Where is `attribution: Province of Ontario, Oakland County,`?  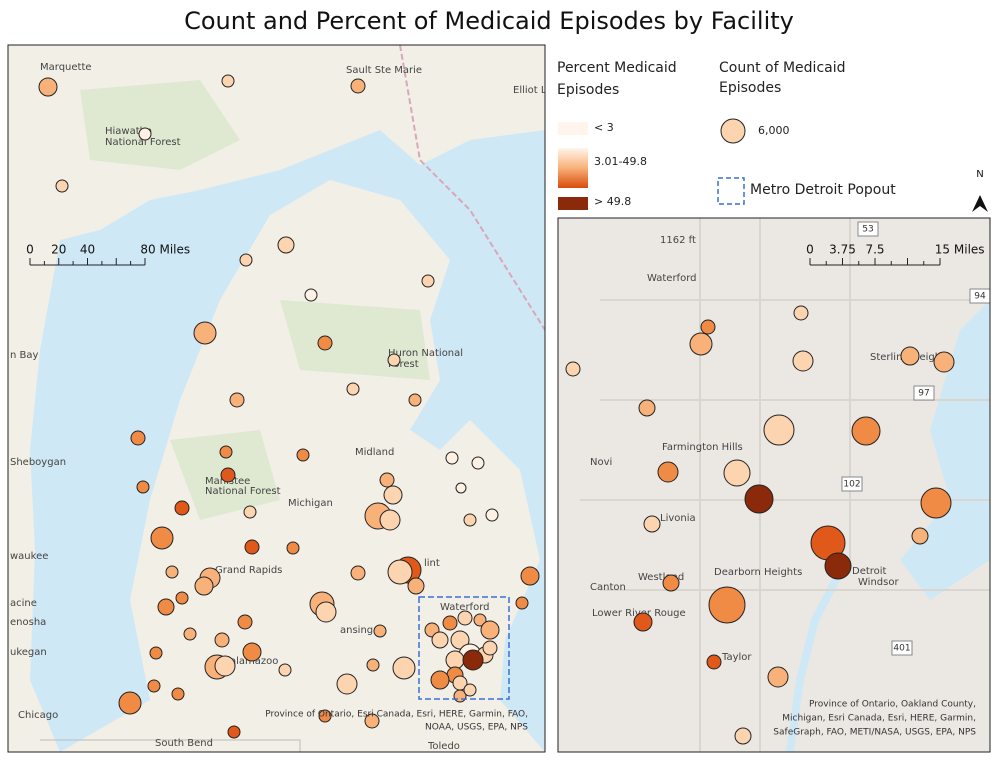 attribution: Province of Ontario, Oakland County, is located at coordinates (892, 705).